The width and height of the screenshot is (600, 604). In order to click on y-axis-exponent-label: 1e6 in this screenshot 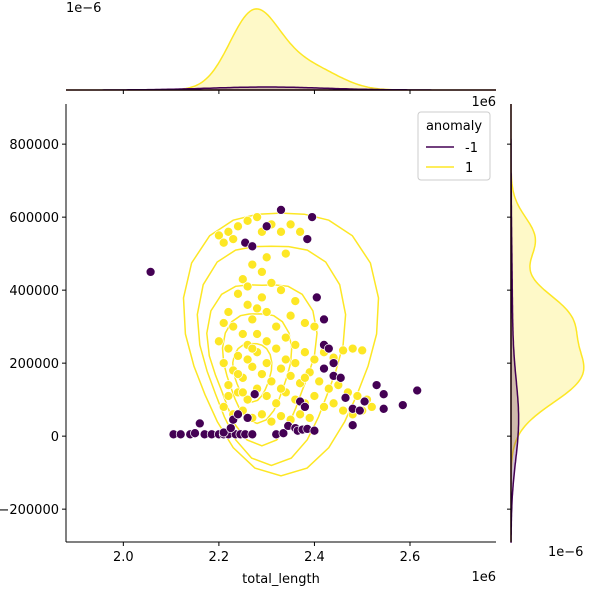, I will do `click(483, 102)`.